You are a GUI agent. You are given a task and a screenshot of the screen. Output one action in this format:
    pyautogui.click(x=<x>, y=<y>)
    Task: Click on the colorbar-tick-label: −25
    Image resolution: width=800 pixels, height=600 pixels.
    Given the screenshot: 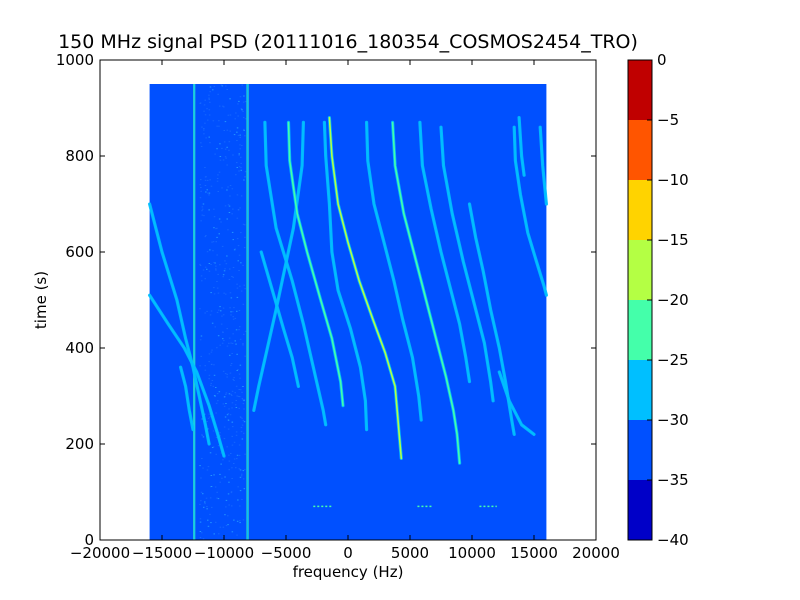 What is the action you would take?
    pyautogui.click(x=673, y=360)
    